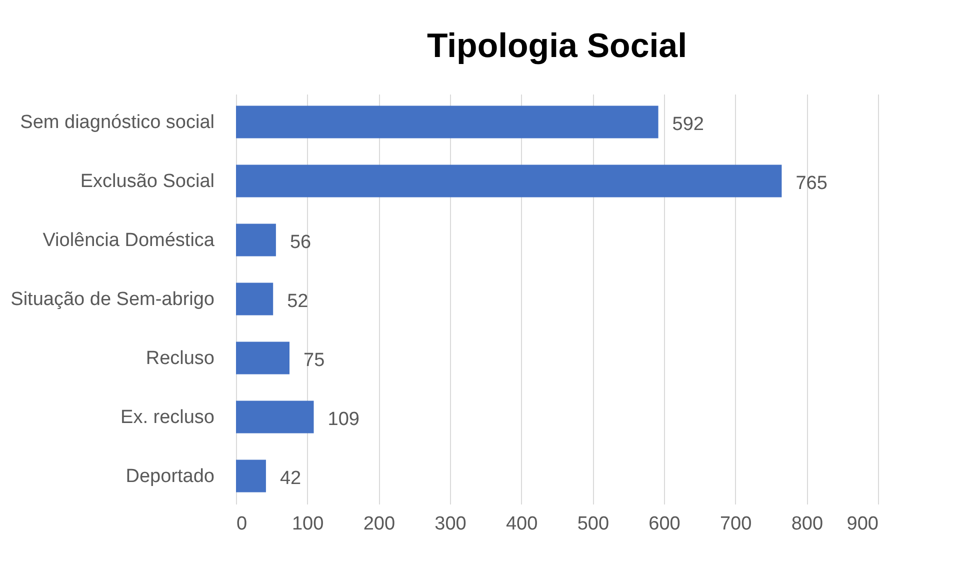 The width and height of the screenshot is (954, 580). Describe the element at coordinates (242, 524) in the screenshot. I see `x-tick-label: 0` at that location.